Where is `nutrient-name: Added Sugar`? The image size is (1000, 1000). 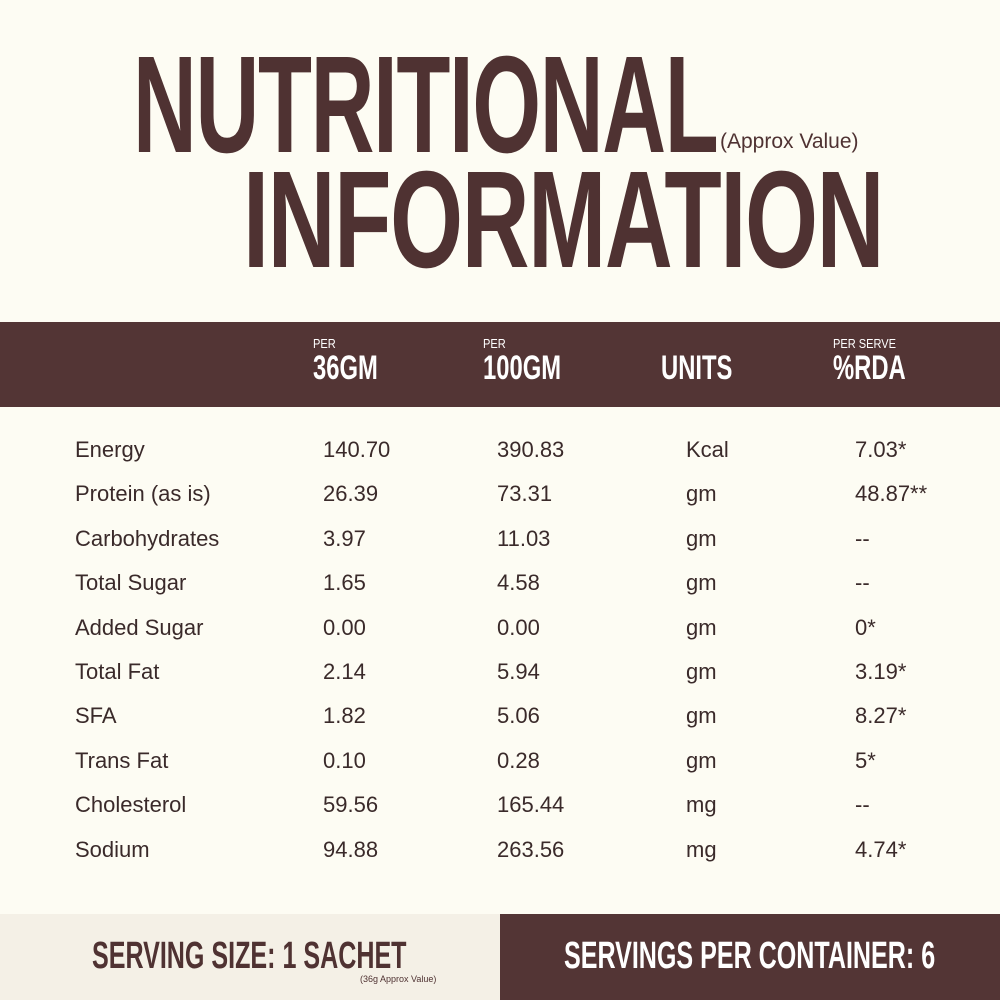 nutrient-name: Added Sugar is located at coordinates (139, 627).